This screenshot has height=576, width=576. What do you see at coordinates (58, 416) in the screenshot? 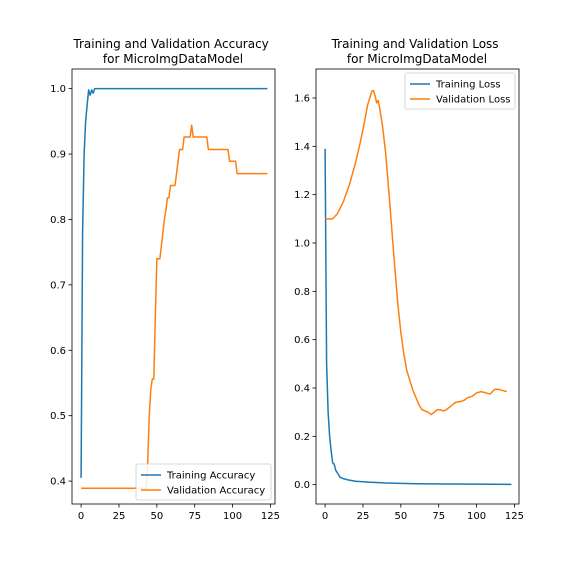
I see `accuracy-y-tick-label: 0.5` at bounding box center [58, 416].